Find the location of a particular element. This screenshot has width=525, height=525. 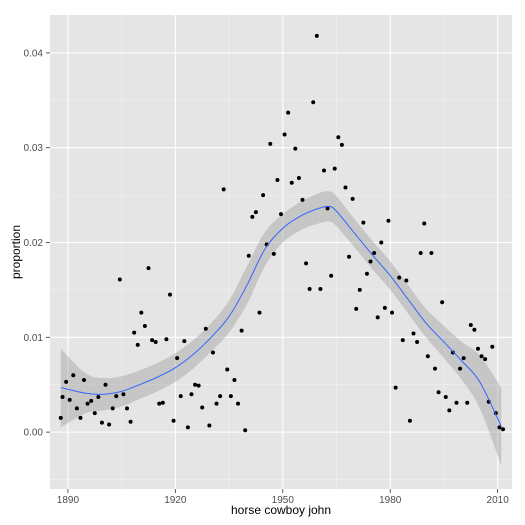

y-tick-label: 0.02 is located at coordinates (34, 243).